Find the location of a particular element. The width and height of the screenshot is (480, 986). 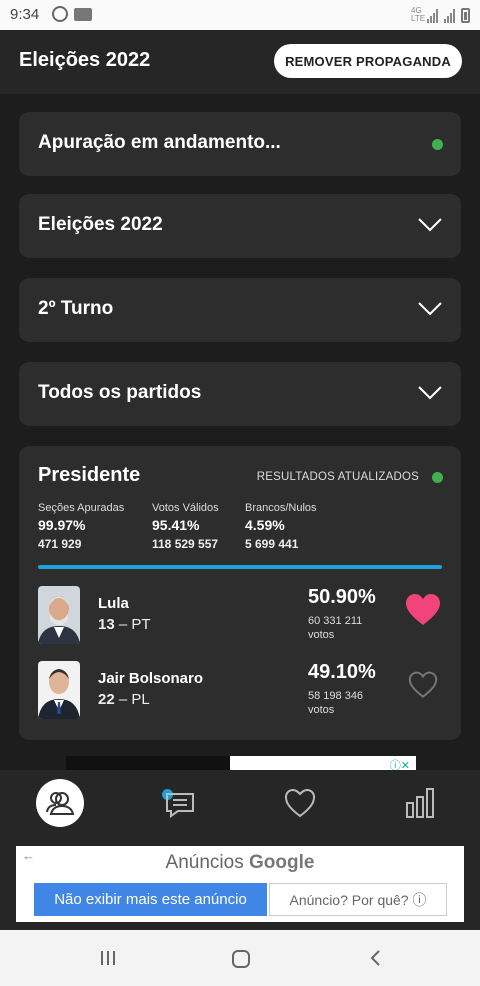

heart-icon is located at coordinates (300, 803).